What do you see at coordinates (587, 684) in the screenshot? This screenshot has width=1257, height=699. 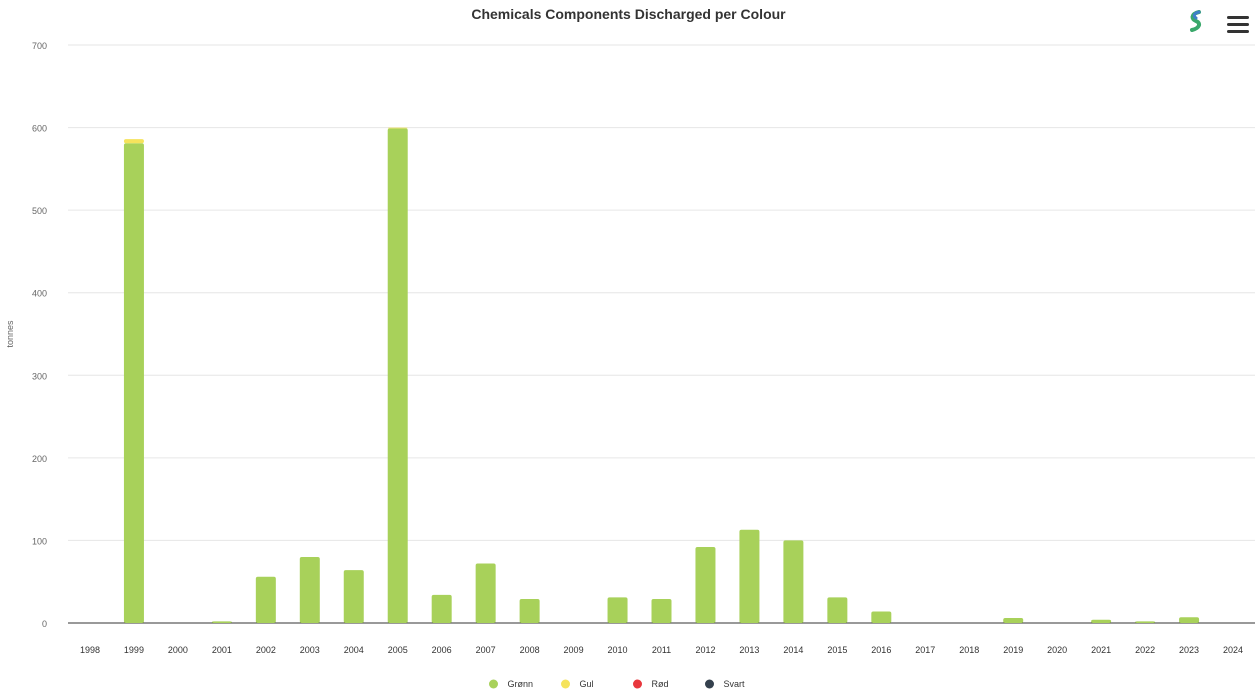 I see `legend-label: Gul` at bounding box center [587, 684].